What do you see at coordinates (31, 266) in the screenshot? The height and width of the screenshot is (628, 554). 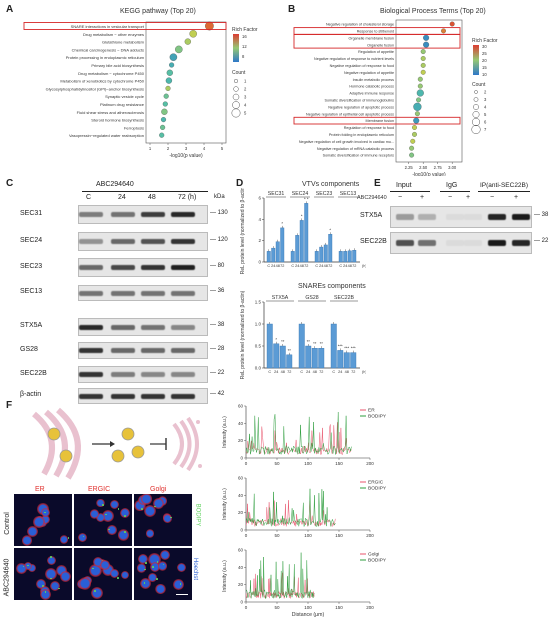 I see `wb-band-label: SEC23` at bounding box center [31, 266].